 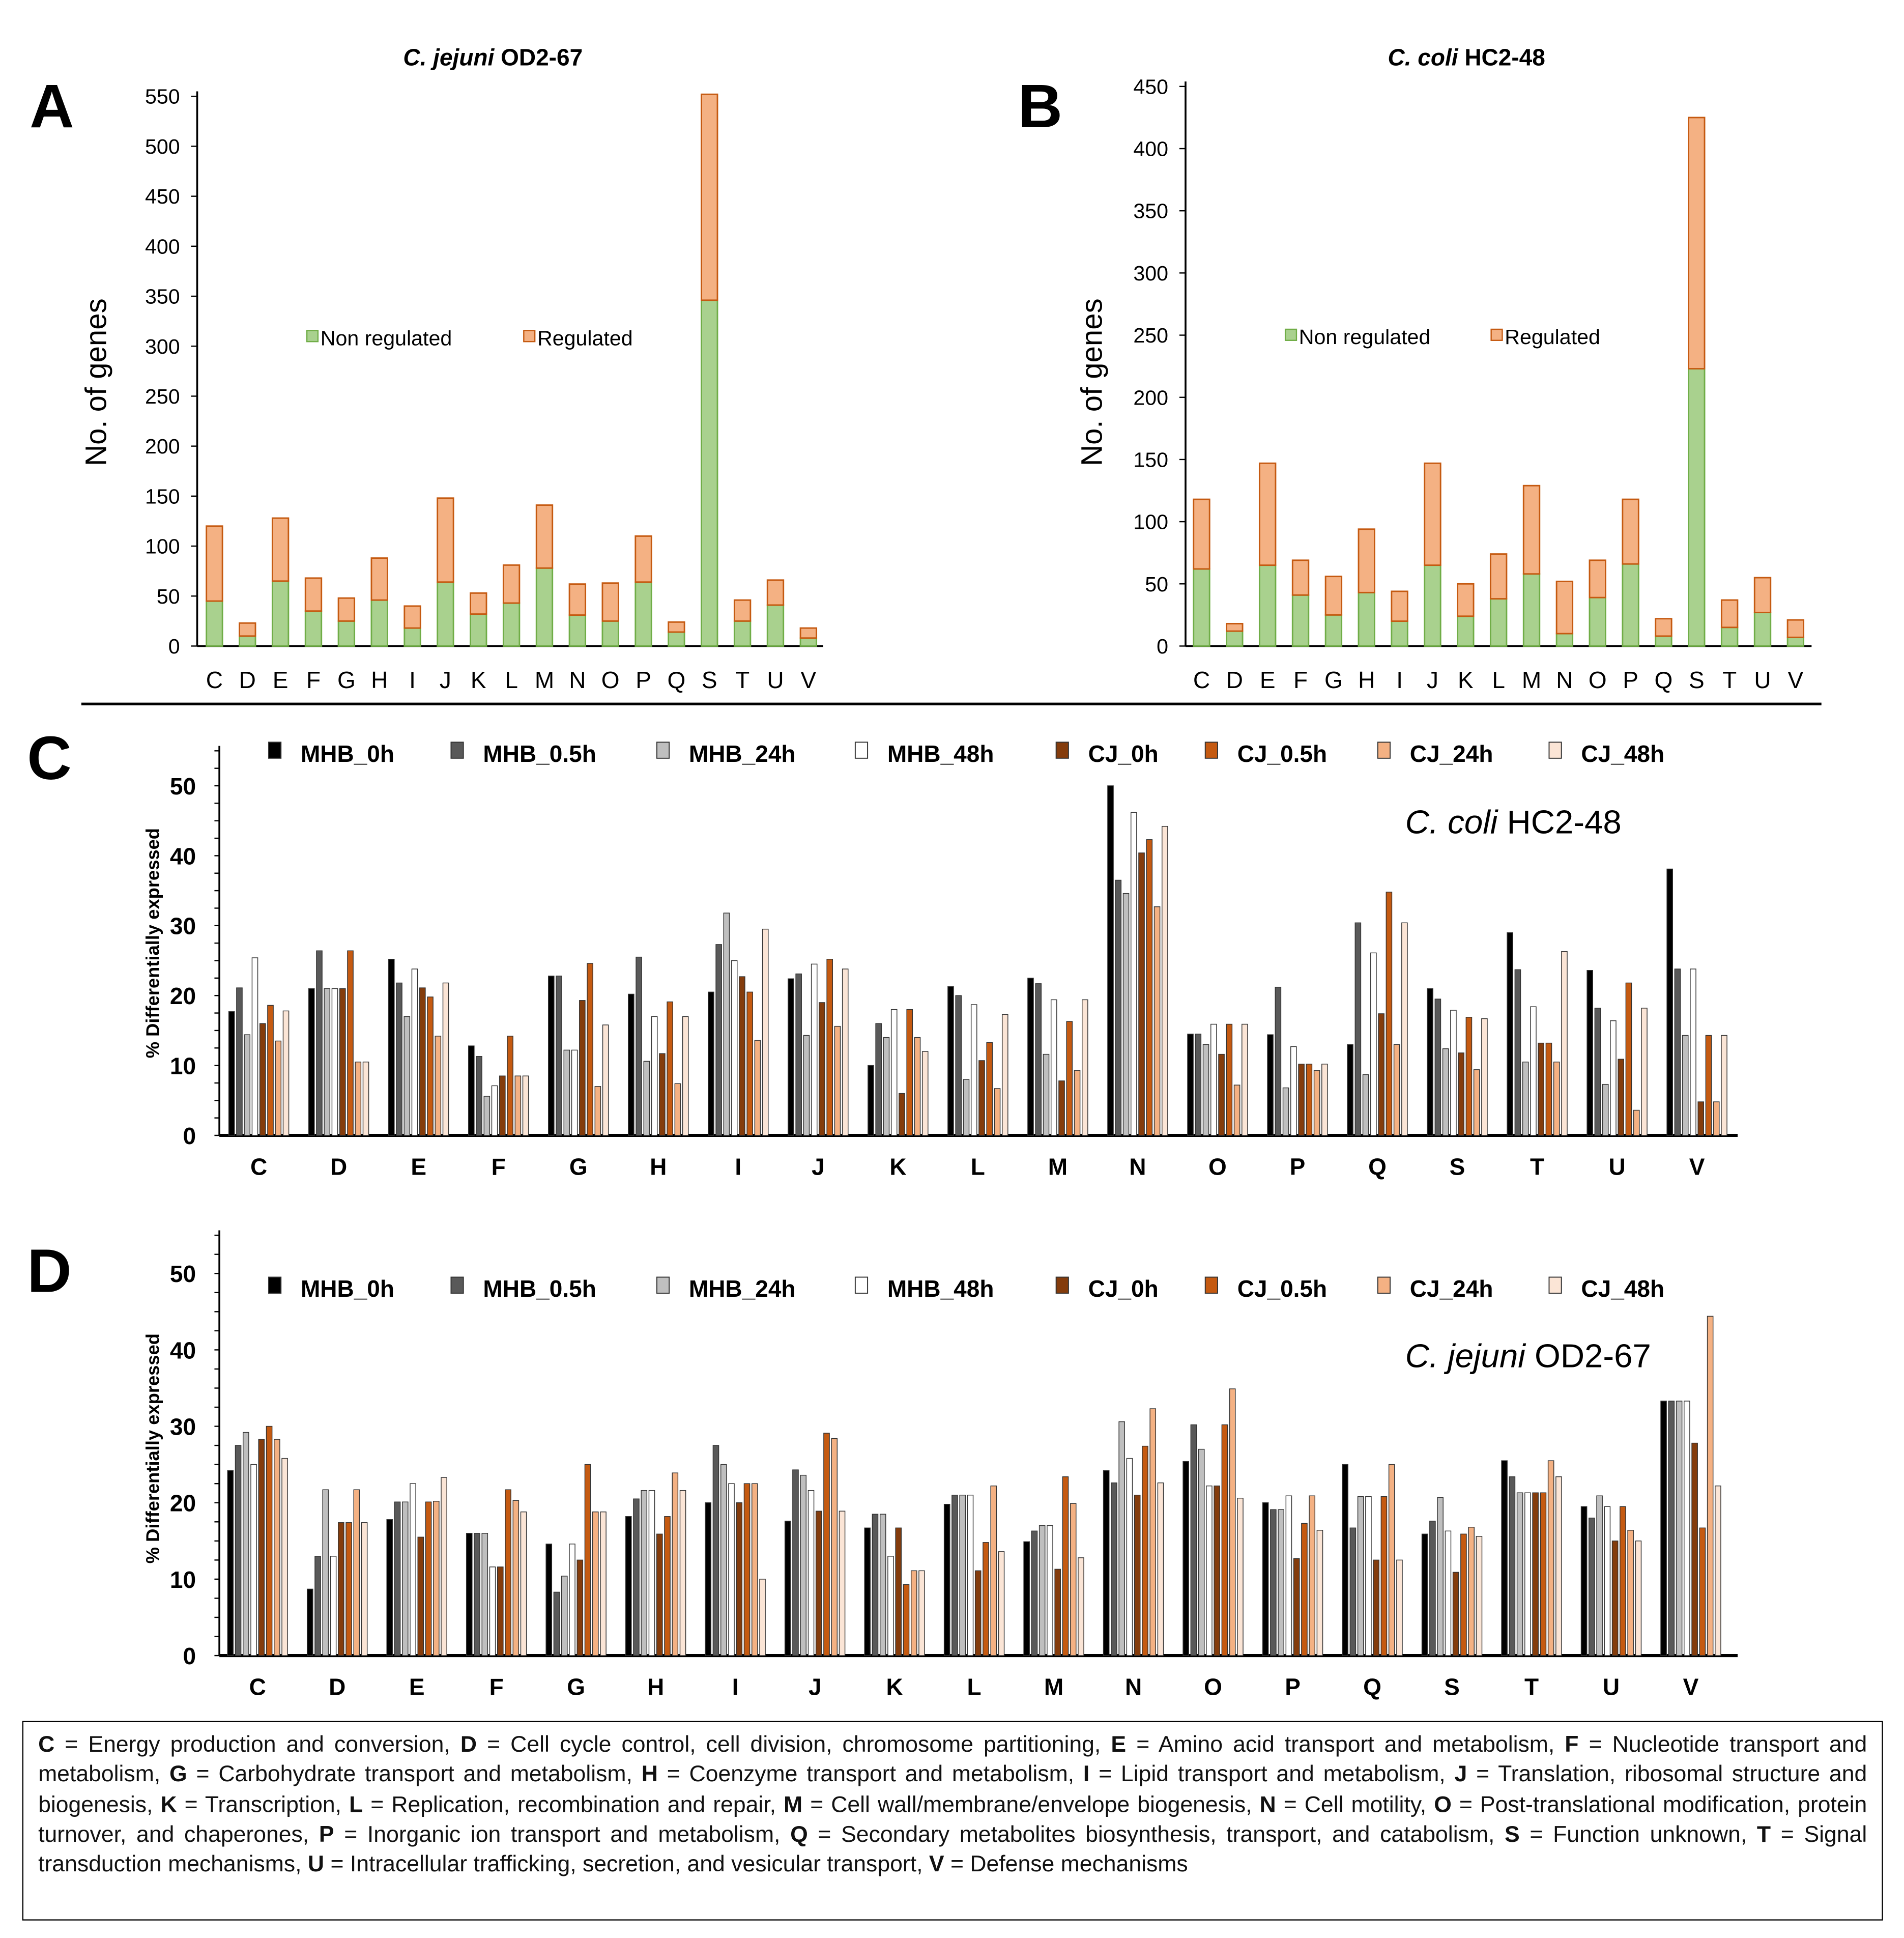 What do you see at coordinates (1217, 1570) in the screenshot?
I see `bar-cj-0h-O` at bounding box center [1217, 1570].